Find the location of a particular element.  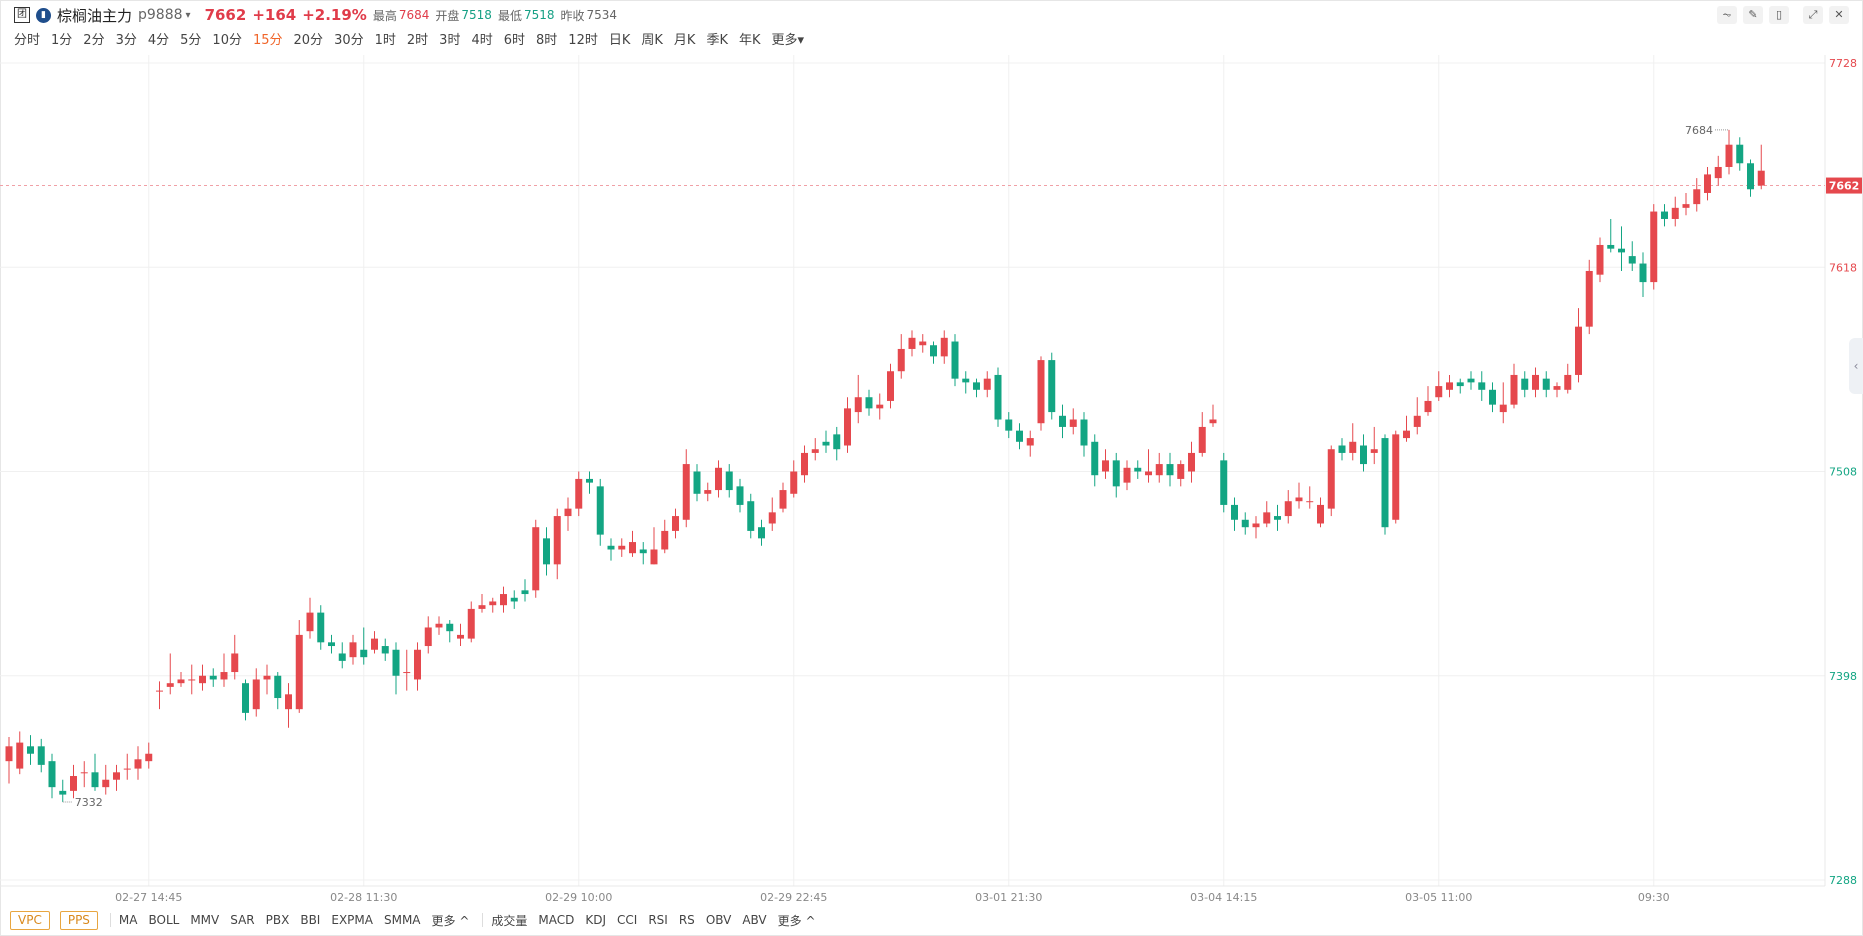

symbol-dropdown-icon: ▾ is located at coordinates (188, 15).